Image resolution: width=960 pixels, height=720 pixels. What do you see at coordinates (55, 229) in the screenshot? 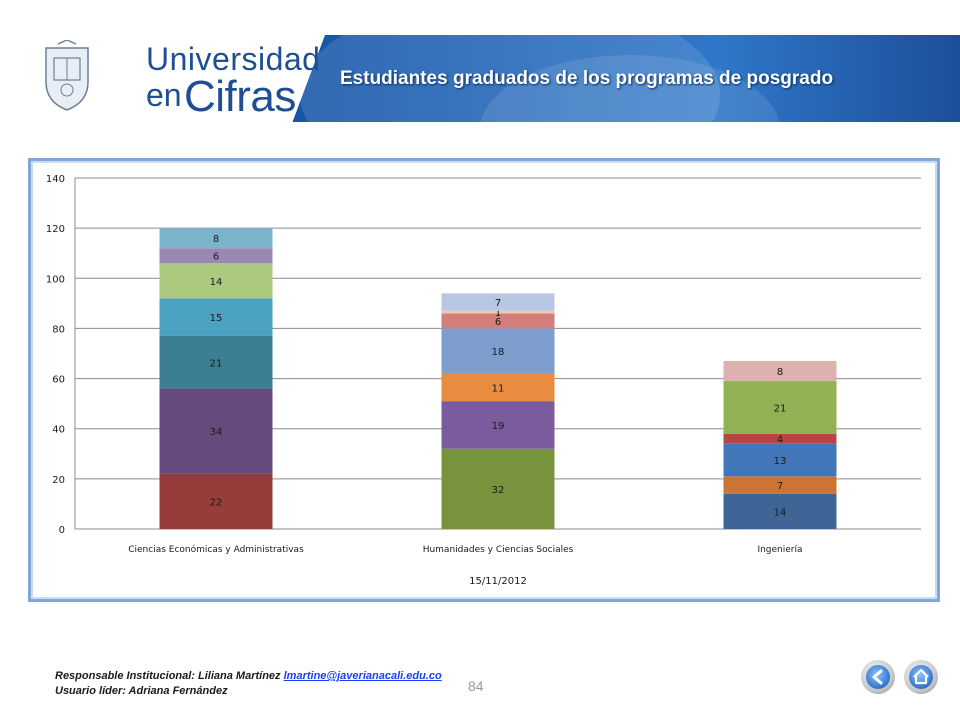
I see `y-tick-label: 120` at bounding box center [55, 229].